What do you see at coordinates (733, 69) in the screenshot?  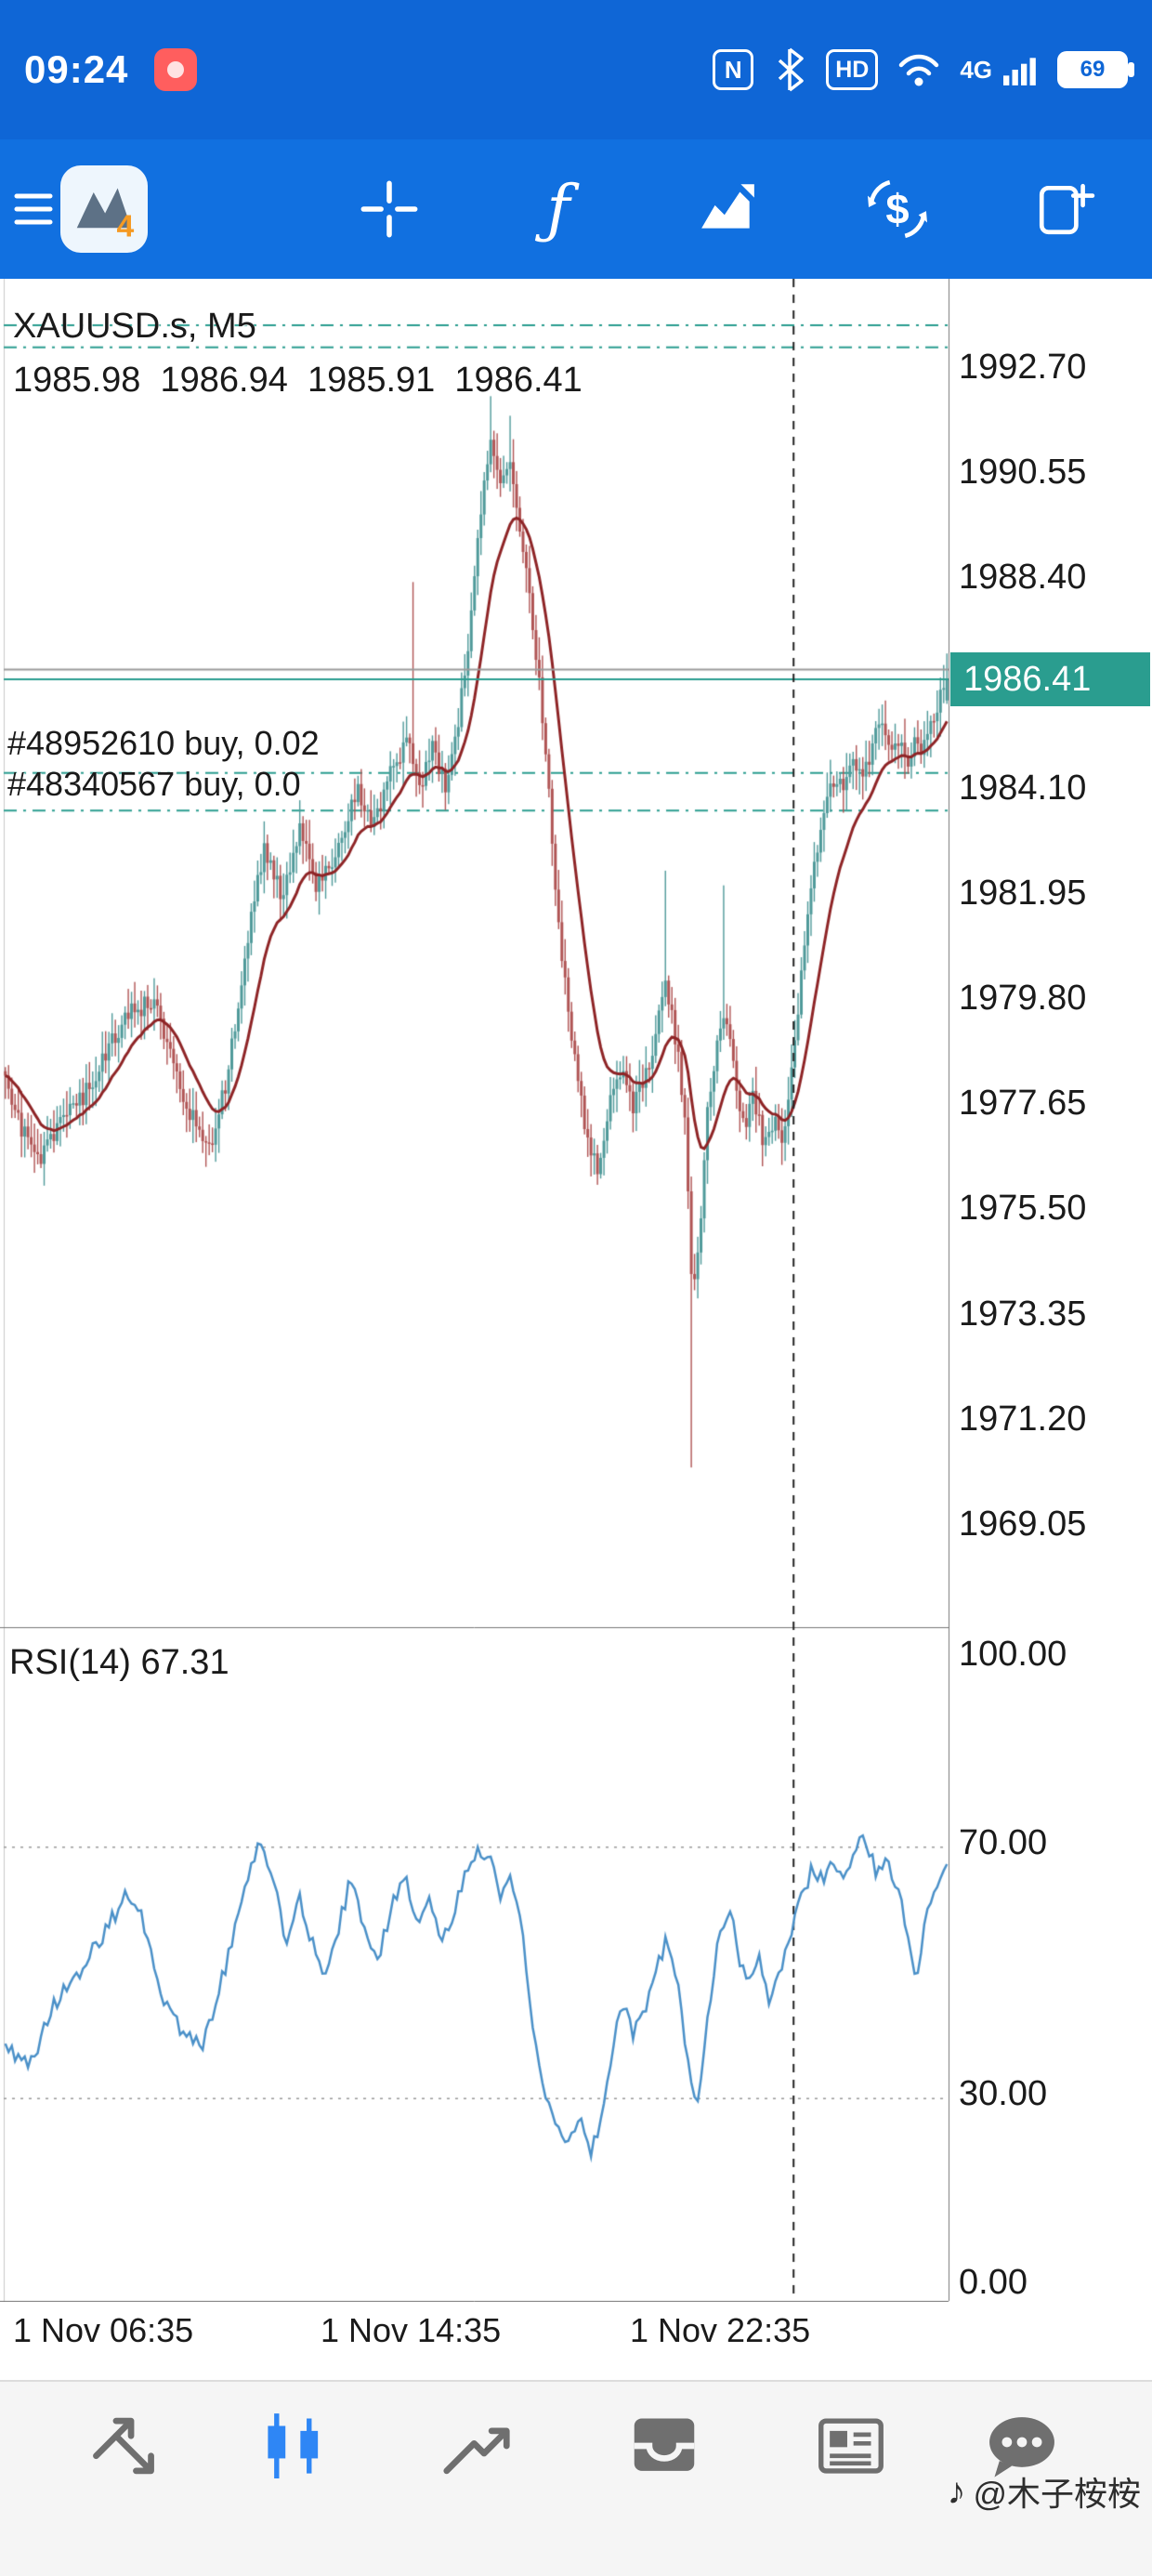 I see `nfc-icon: N` at bounding box center [733, 69].